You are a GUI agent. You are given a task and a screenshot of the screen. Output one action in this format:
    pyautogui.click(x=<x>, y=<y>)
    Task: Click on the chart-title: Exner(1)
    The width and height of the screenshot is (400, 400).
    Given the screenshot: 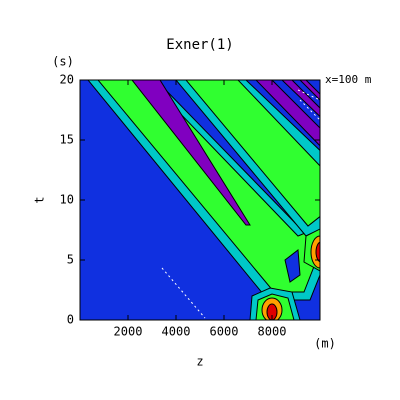 What is the action you would take?
    pyautogui.click(x=199, y=45)
    